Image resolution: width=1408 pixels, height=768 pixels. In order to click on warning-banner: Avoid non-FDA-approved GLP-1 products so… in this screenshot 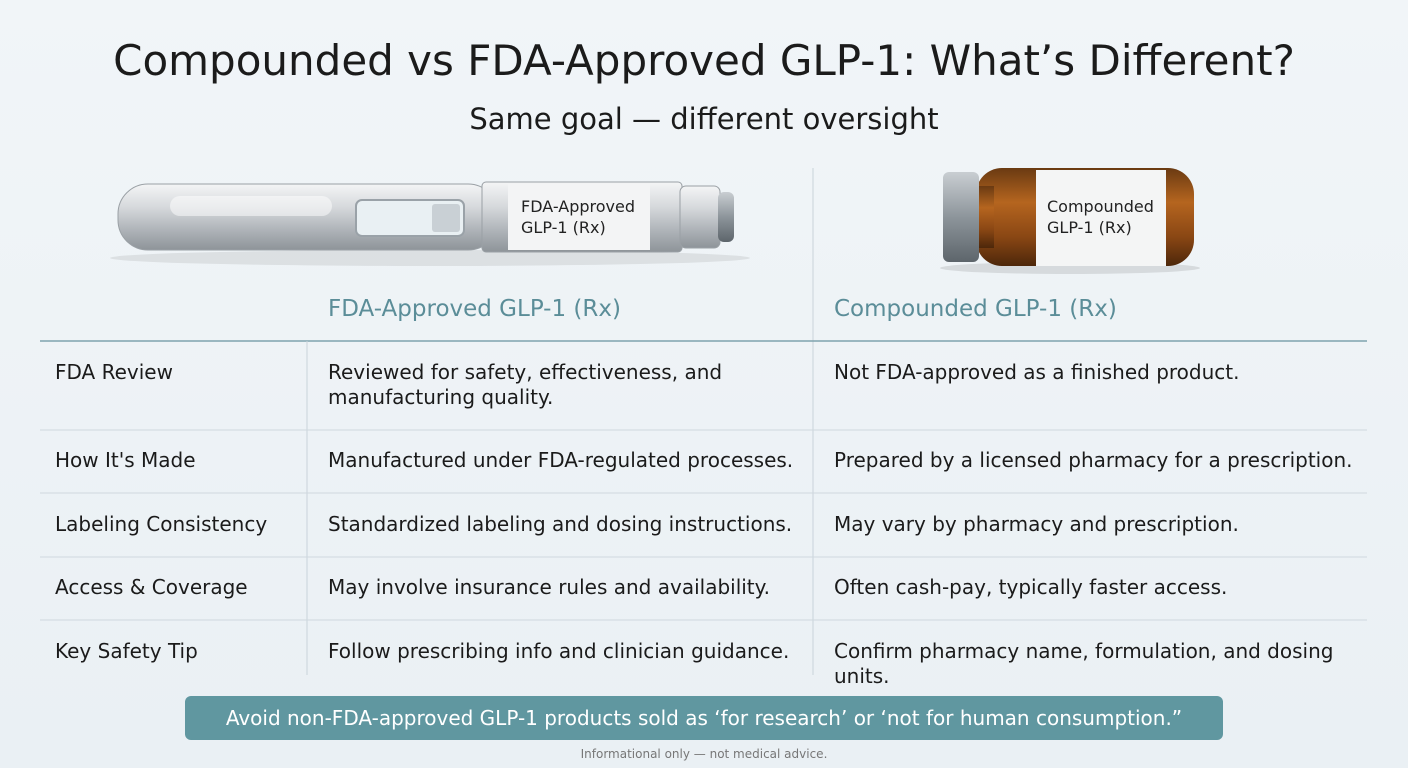, I will do `click(704, 718)`.